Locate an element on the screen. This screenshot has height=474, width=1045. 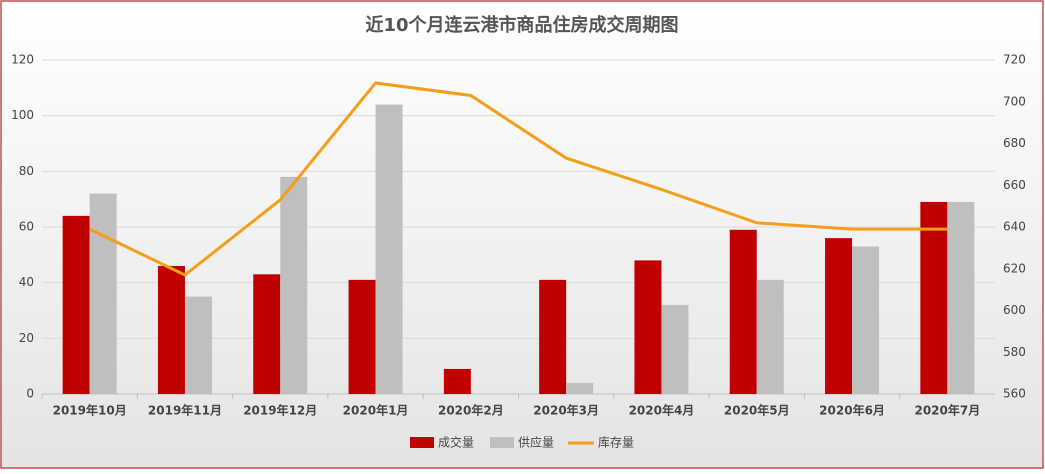
legend-label: 库存量 is located at coordinates (616, 442).